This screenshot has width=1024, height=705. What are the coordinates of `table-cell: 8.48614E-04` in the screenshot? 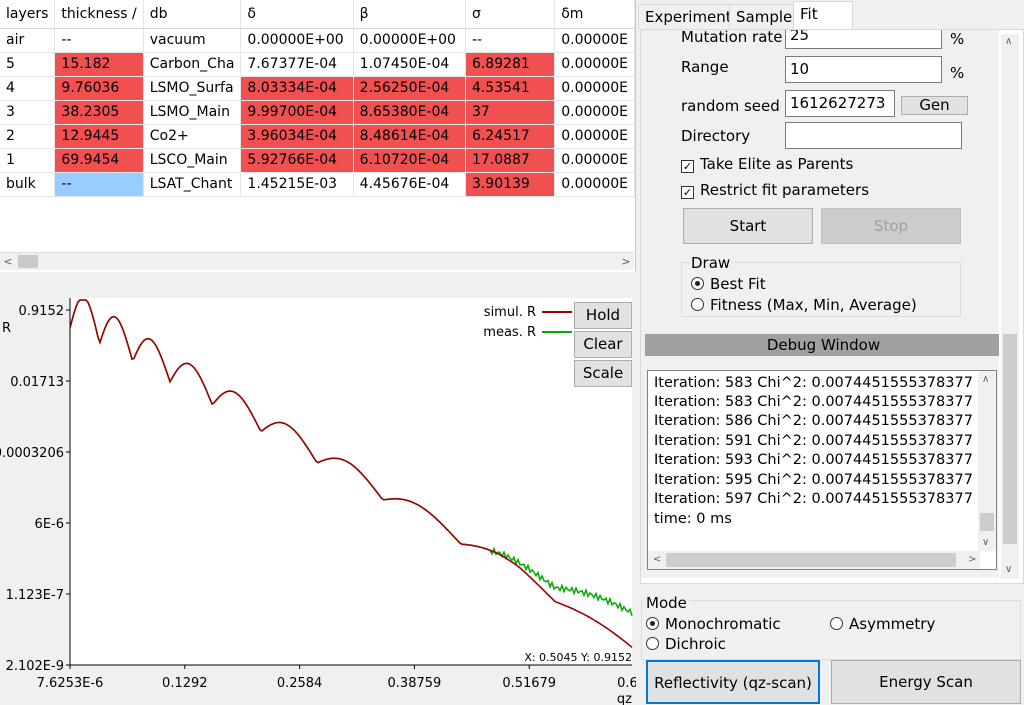 It's located at (409, 136).